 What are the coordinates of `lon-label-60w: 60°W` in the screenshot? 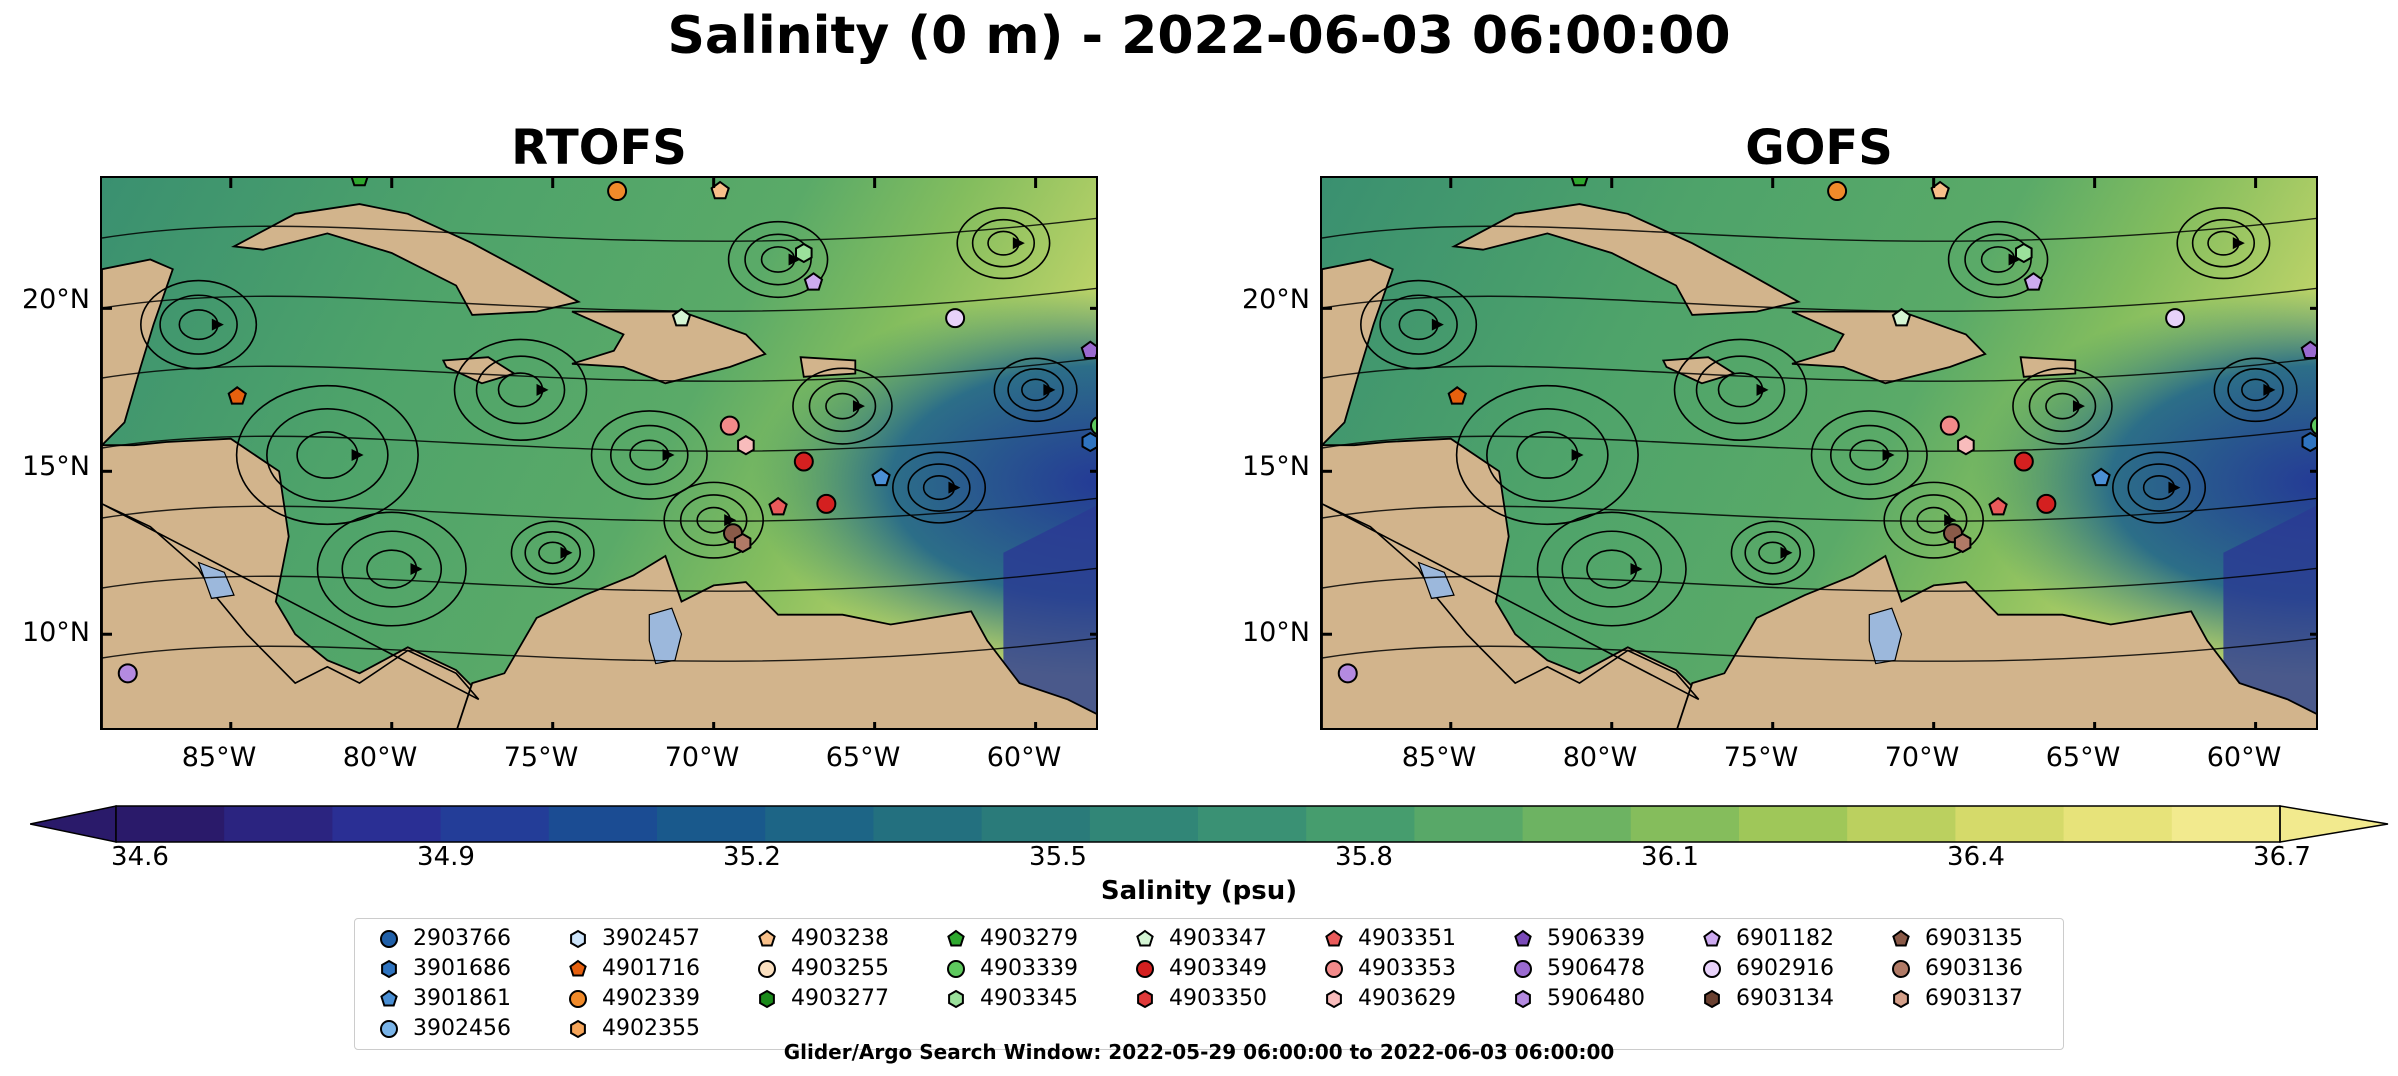 It's located at (2244, 757).